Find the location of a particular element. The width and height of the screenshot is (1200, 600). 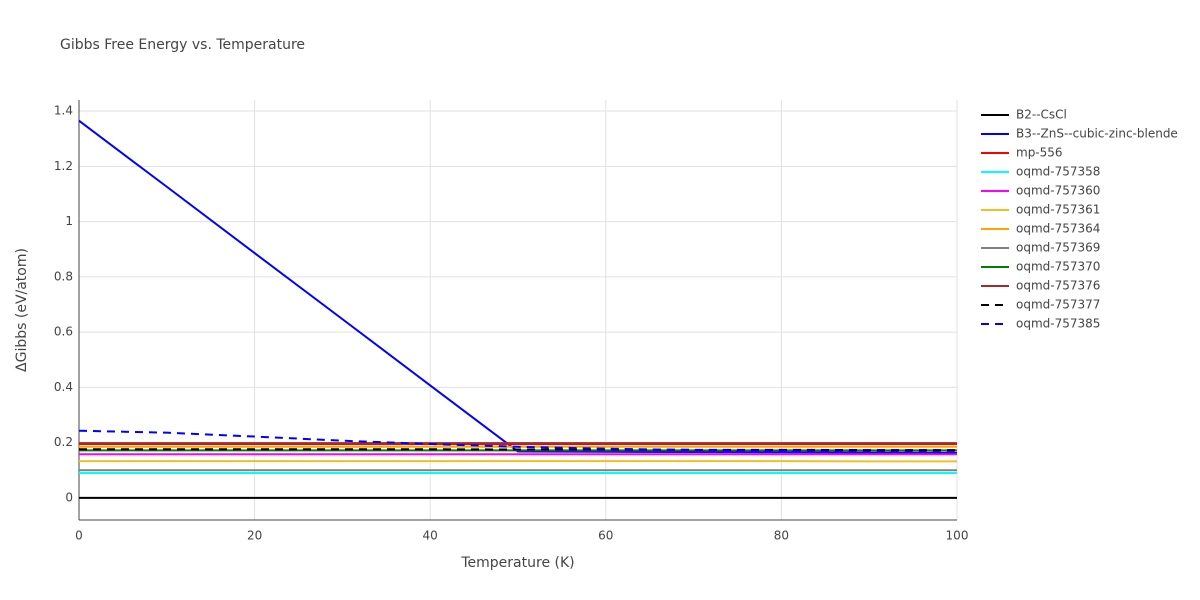

y-tick-label: 1.4 is located at coordinates (63, 111).